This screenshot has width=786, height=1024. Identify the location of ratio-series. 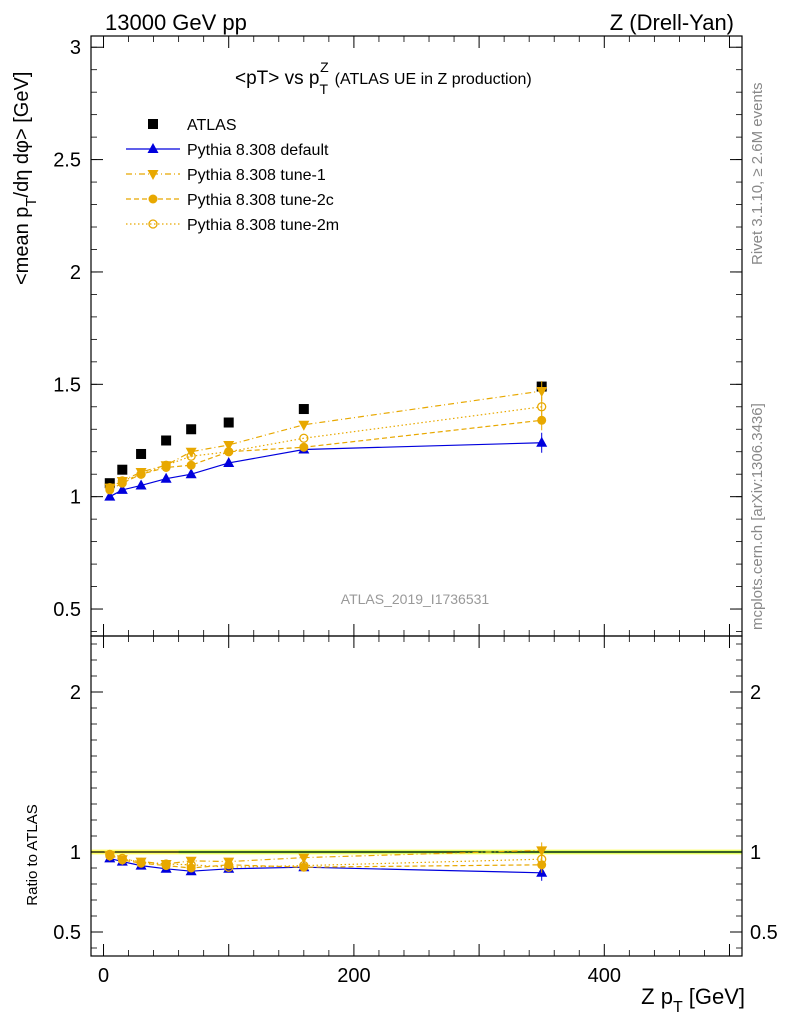
(326, 861).